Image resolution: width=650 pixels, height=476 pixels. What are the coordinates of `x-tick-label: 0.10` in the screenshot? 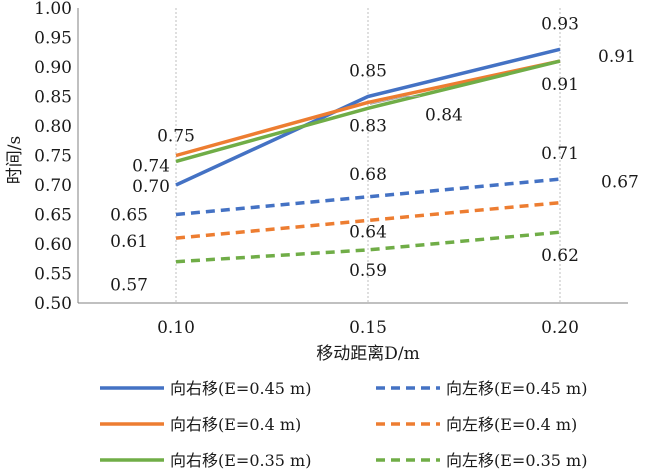 It's located at (176, 328).